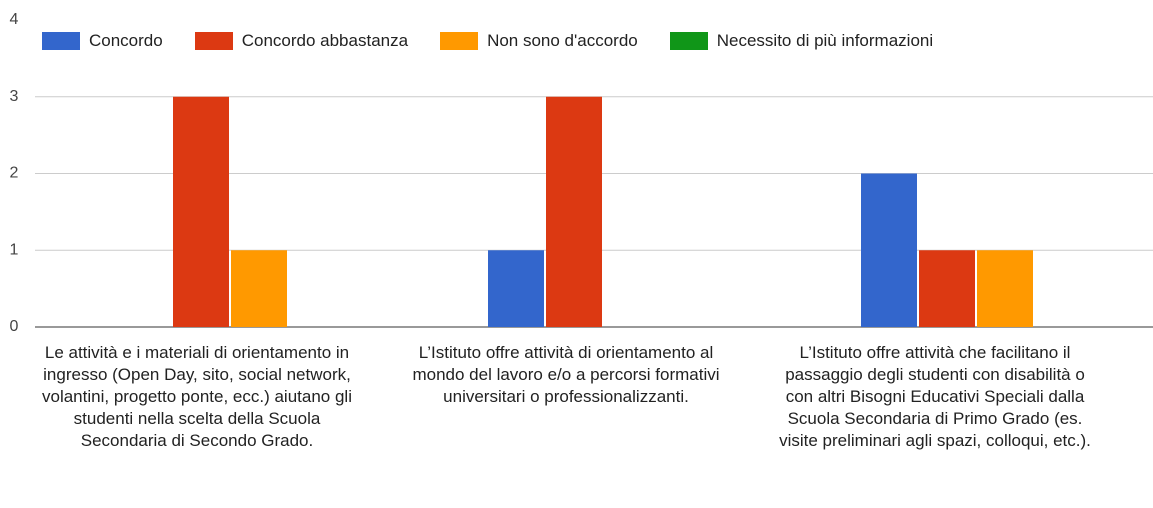 This screenshot has width=1153, height=508. I want to click on legend-item: Concordo abbastanza, so click(301, 41).